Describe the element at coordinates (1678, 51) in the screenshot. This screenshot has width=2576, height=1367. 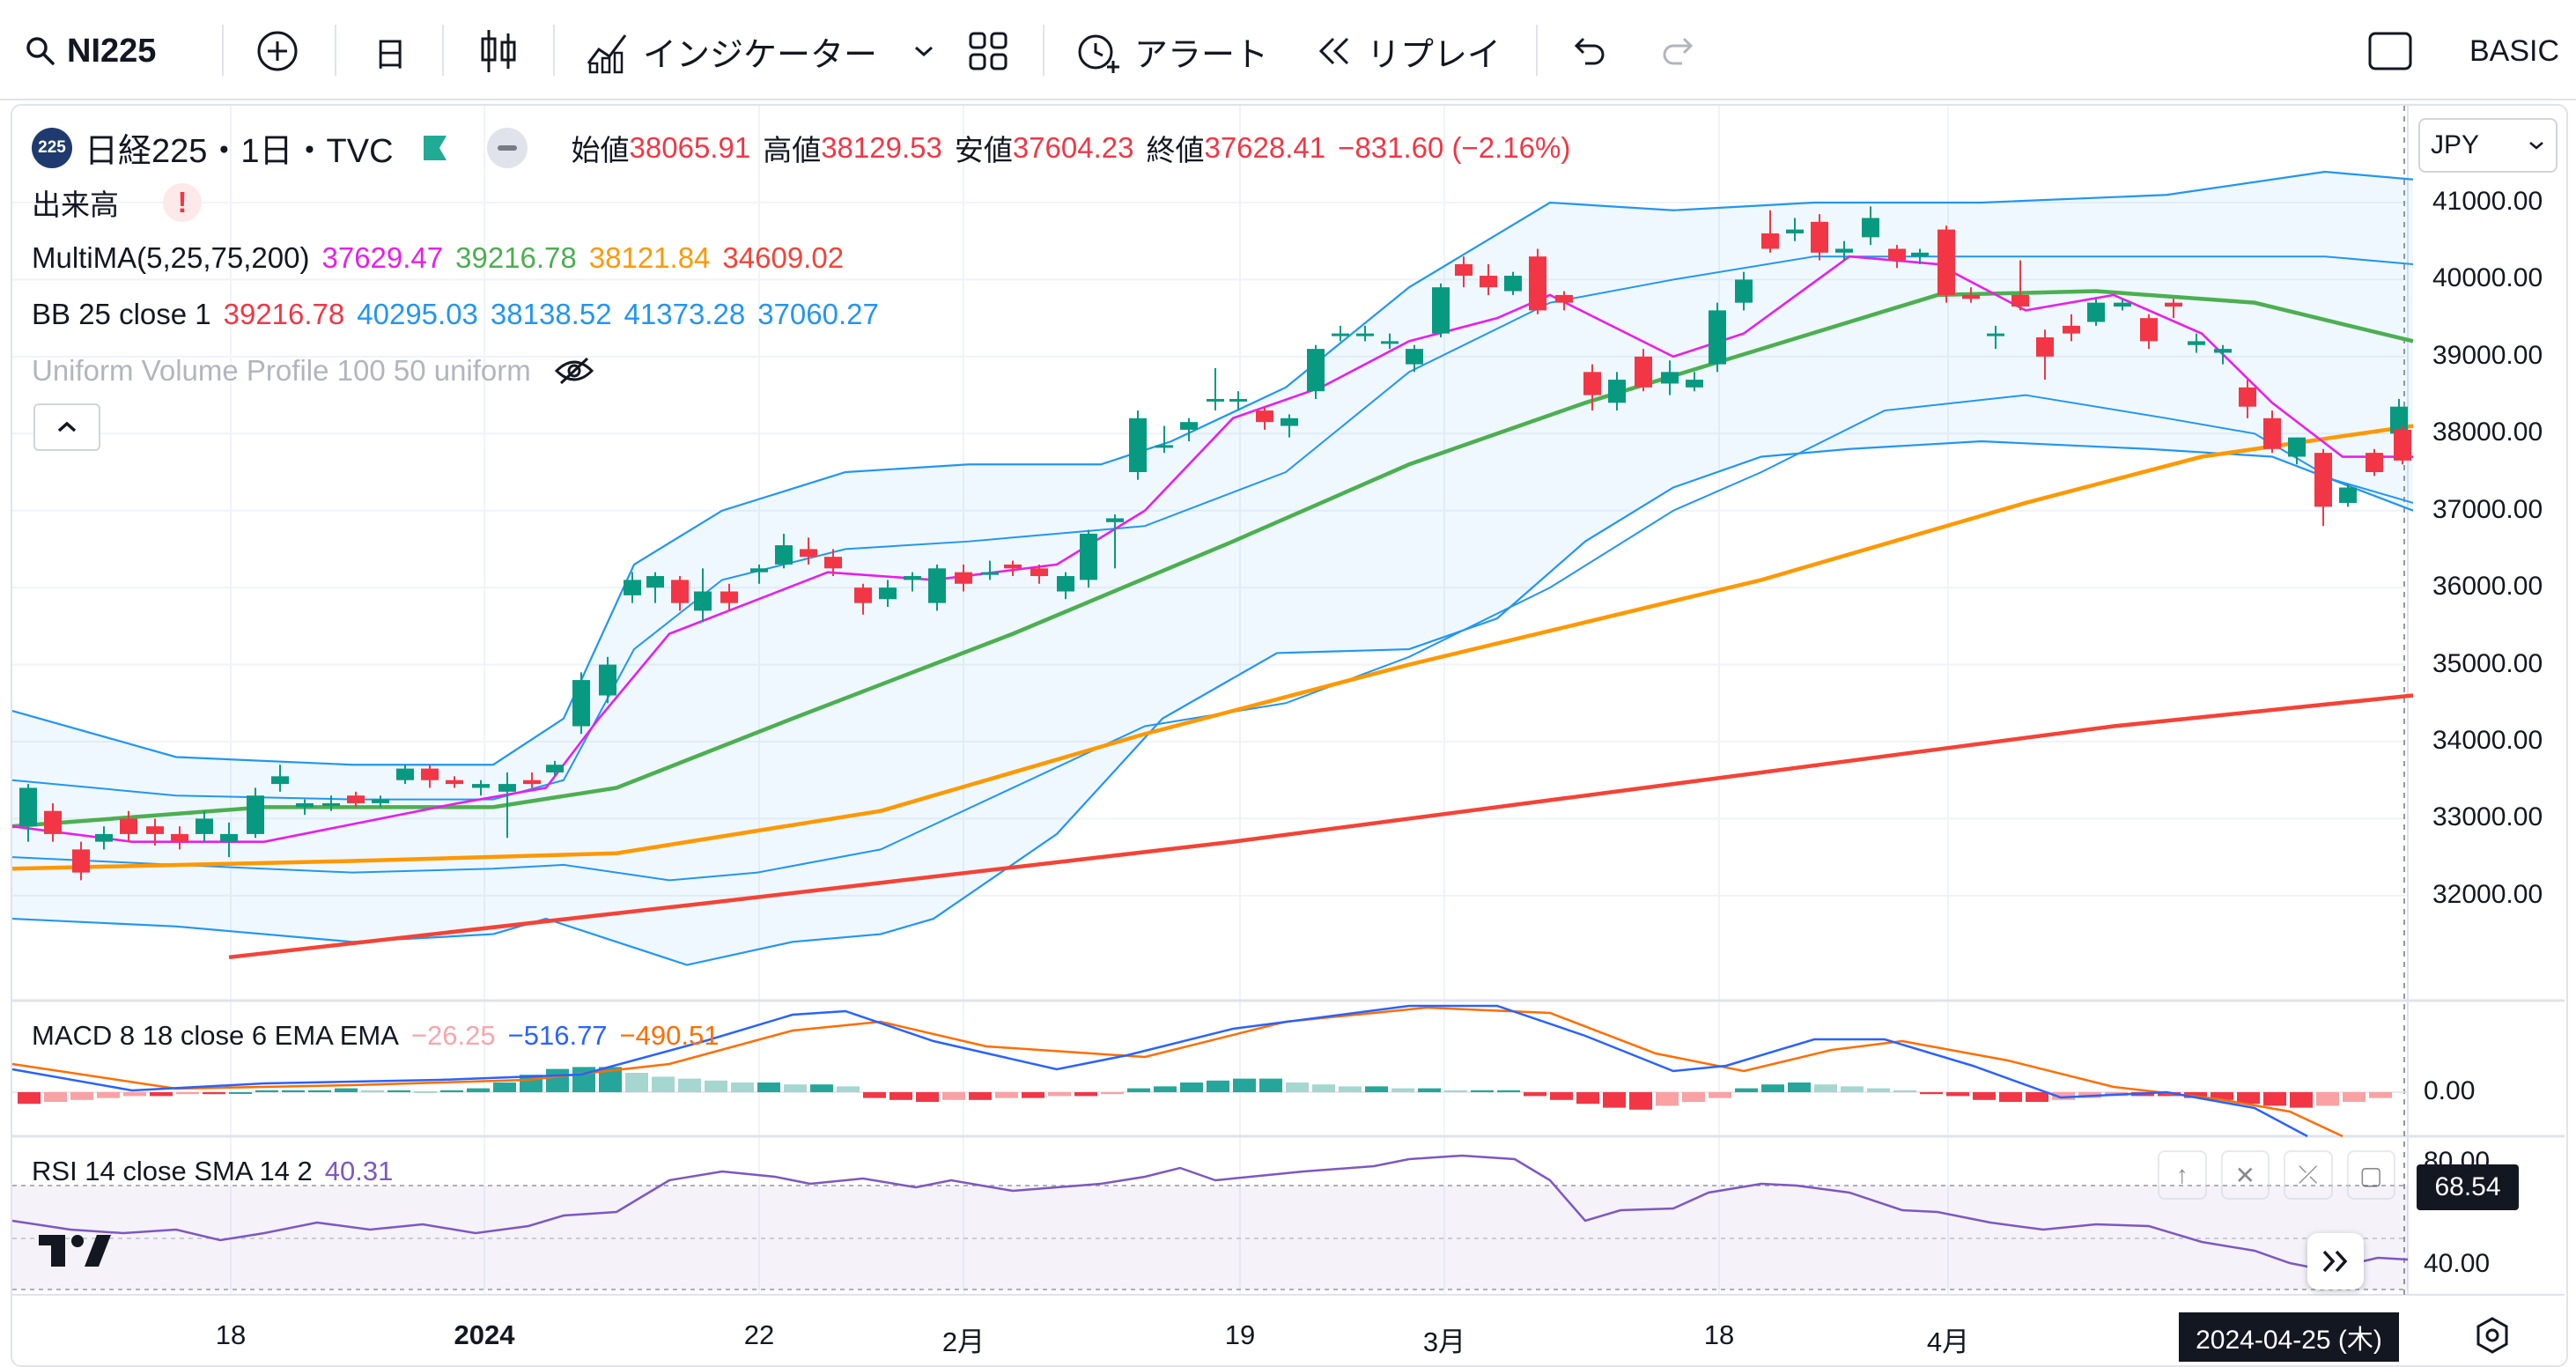
I see `redo-button` at that location.